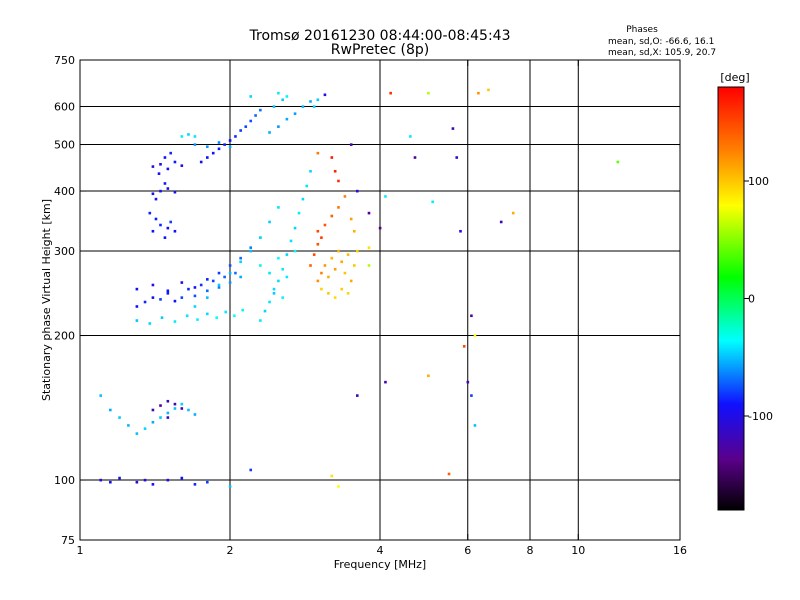 The image size is (800, 600). What do you see at coordinates (64, 145) in the screenshot?
I see `y-tick-label: 500` at bounding box center [64, 145].